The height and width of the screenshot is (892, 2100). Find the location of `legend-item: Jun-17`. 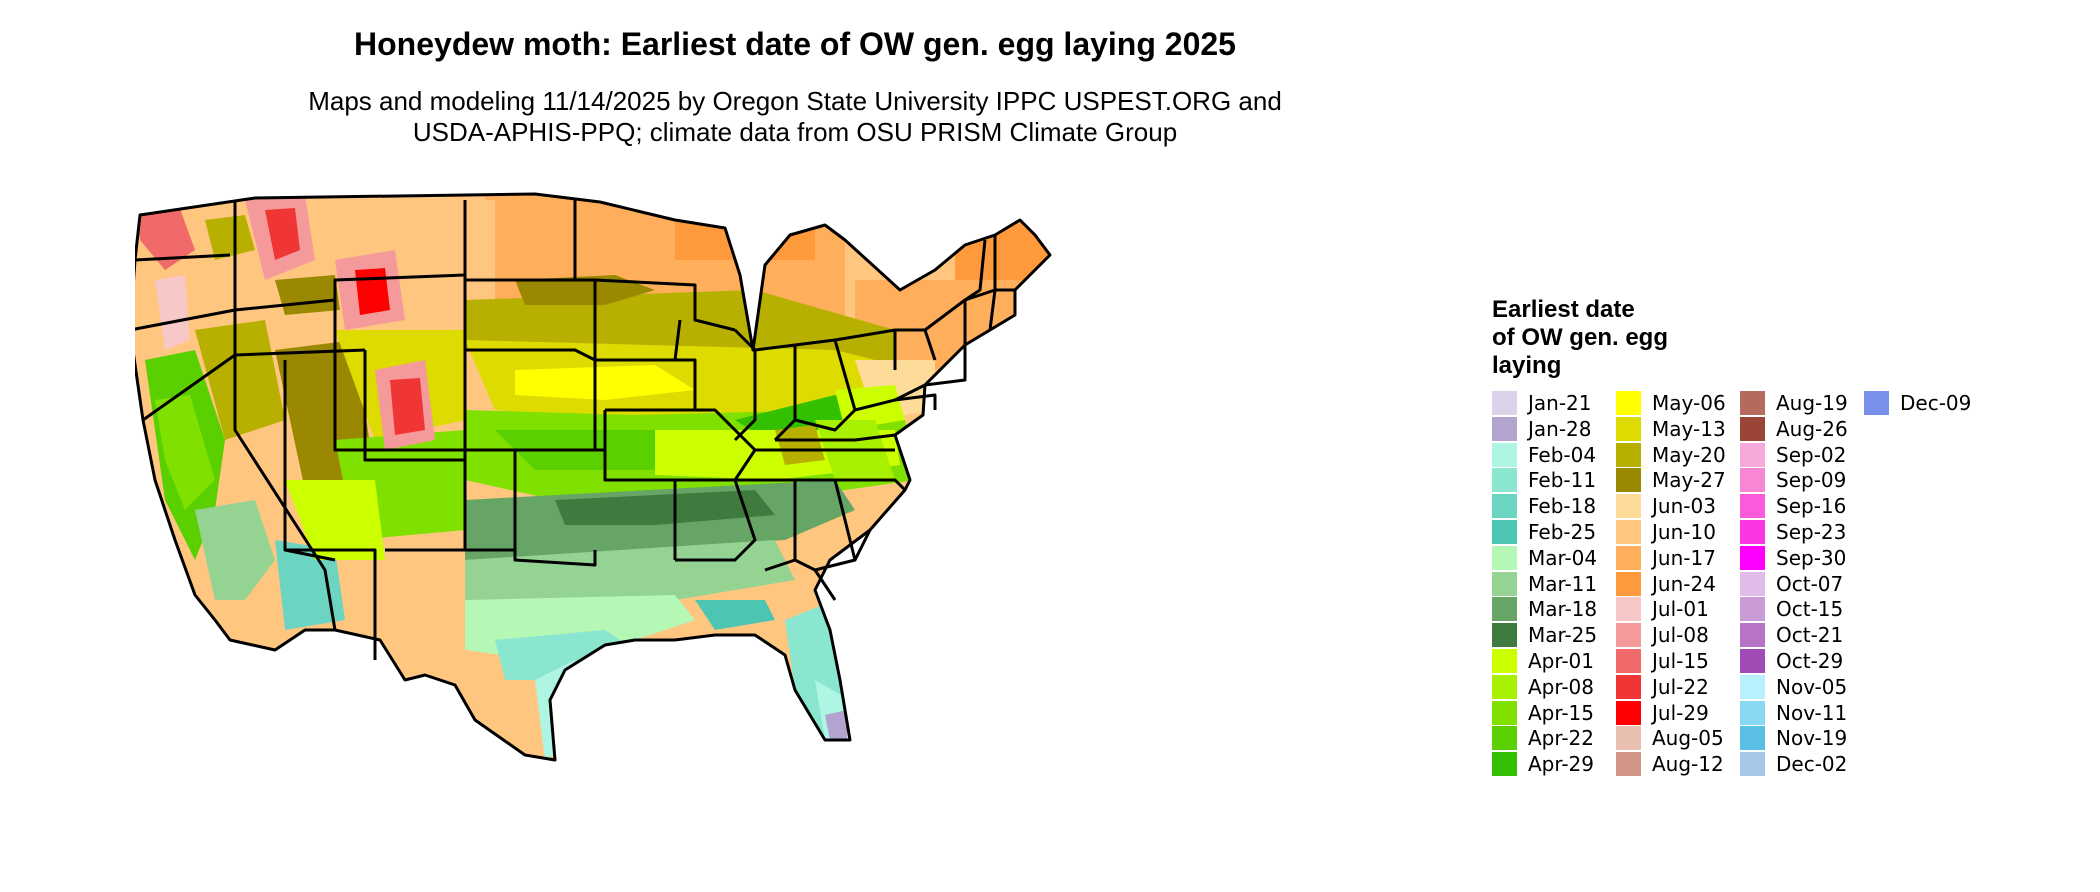

legend-item: Jun-17 is located at coordinates (1666, 558).